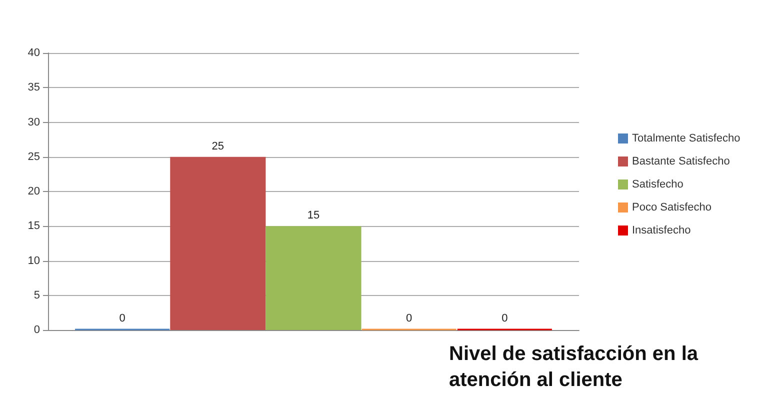 Image resolution: width=767 pixels, height=408 pixels. What do you see at coordinates (34, 192) in the screenshot?
I see `y-tick-label: 20` at bounding box center [34, 192].